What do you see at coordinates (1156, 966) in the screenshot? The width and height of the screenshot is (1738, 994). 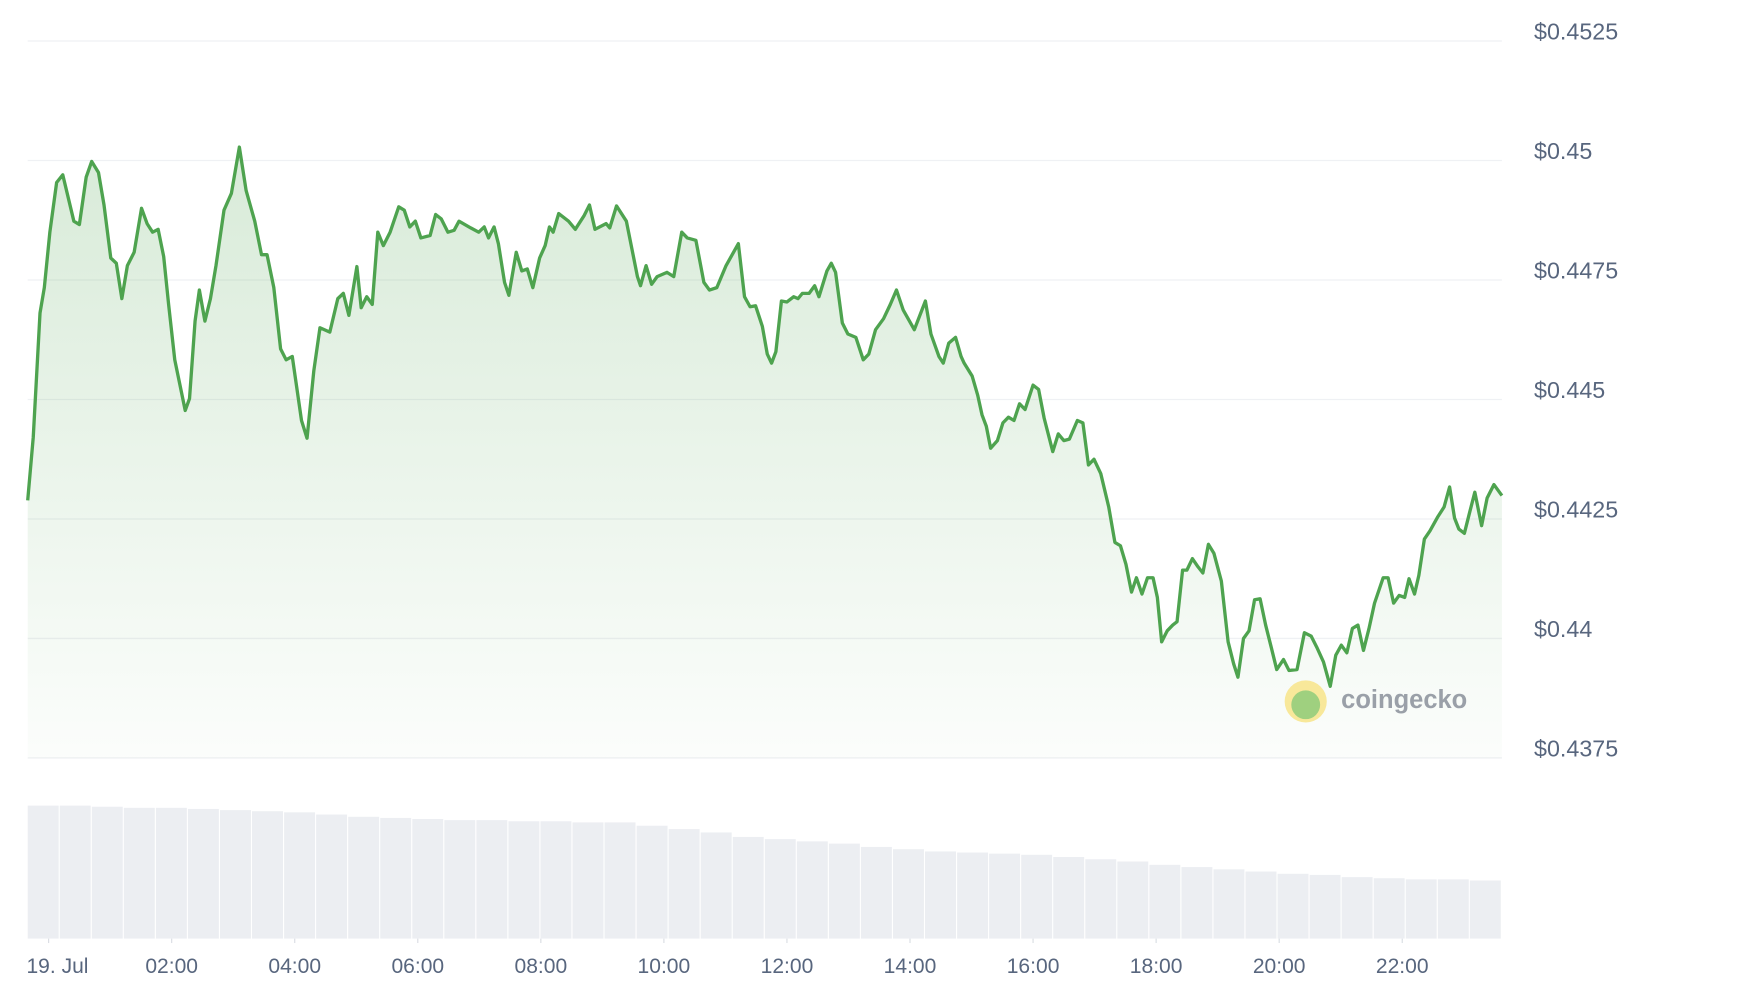 I see `x-tick-label: 18:00` at bounding box center [1156, 966].